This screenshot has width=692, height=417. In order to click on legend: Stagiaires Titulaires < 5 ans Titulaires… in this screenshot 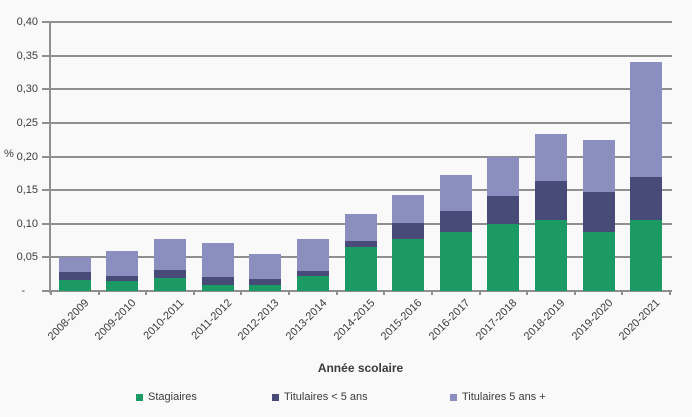, I will do `click(346, 400)`.